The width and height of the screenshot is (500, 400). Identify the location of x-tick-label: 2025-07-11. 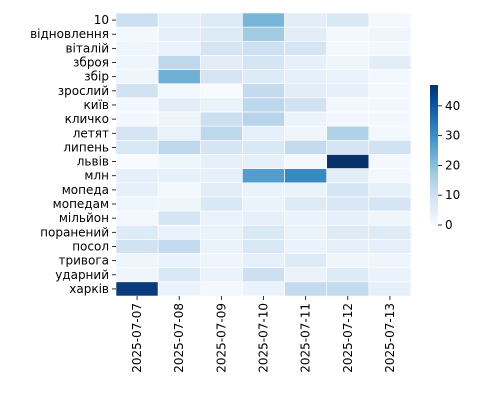
(306, 338).